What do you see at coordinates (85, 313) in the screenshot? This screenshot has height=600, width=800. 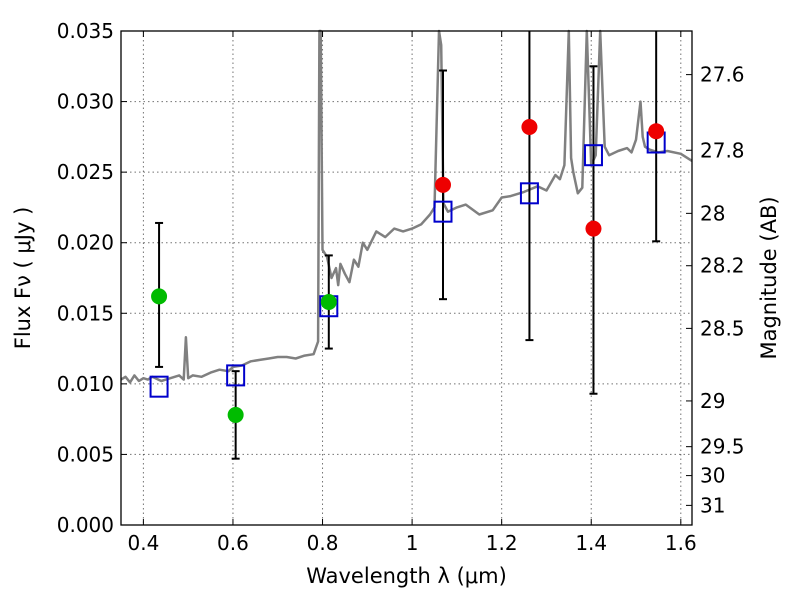 I see `y-tick-label: 0.015` at bounding box center [85, 313].